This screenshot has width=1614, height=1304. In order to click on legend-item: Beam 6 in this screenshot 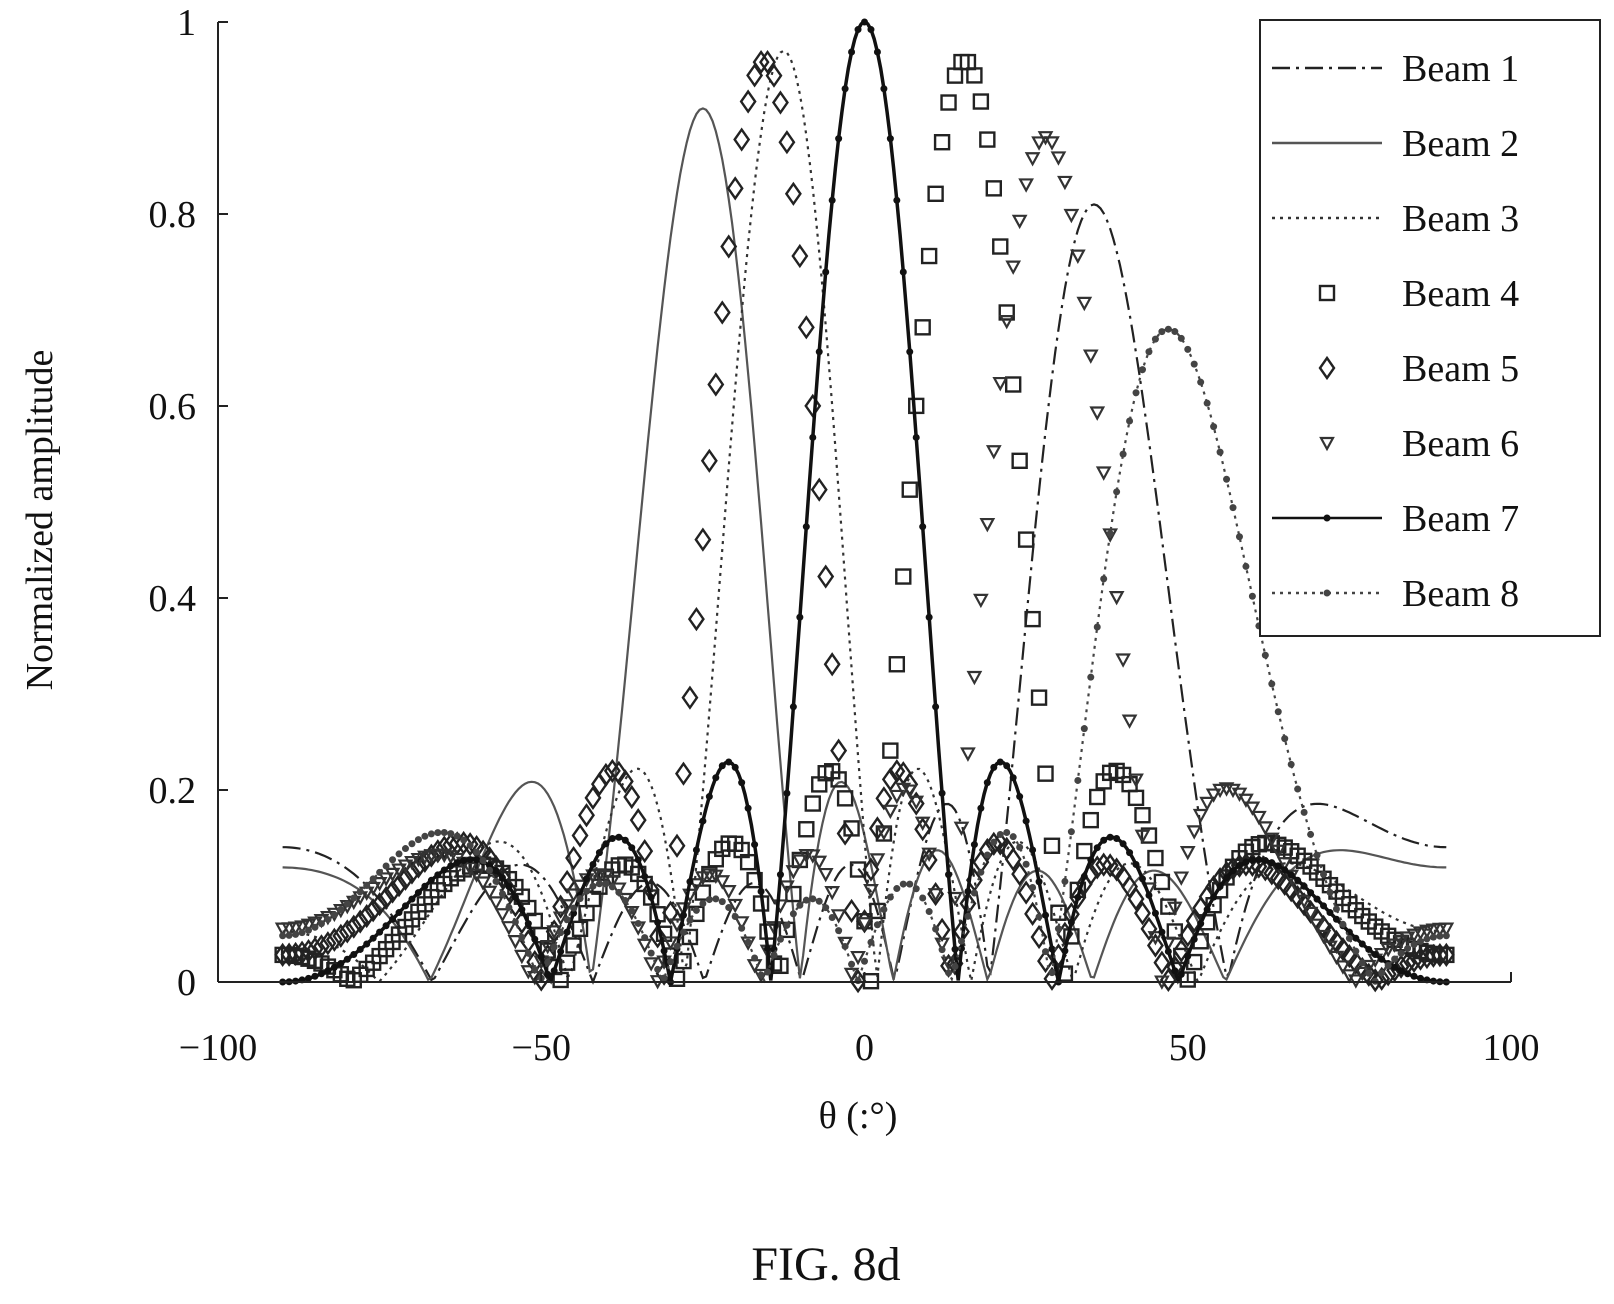, I will do `click(1419, 444)`.